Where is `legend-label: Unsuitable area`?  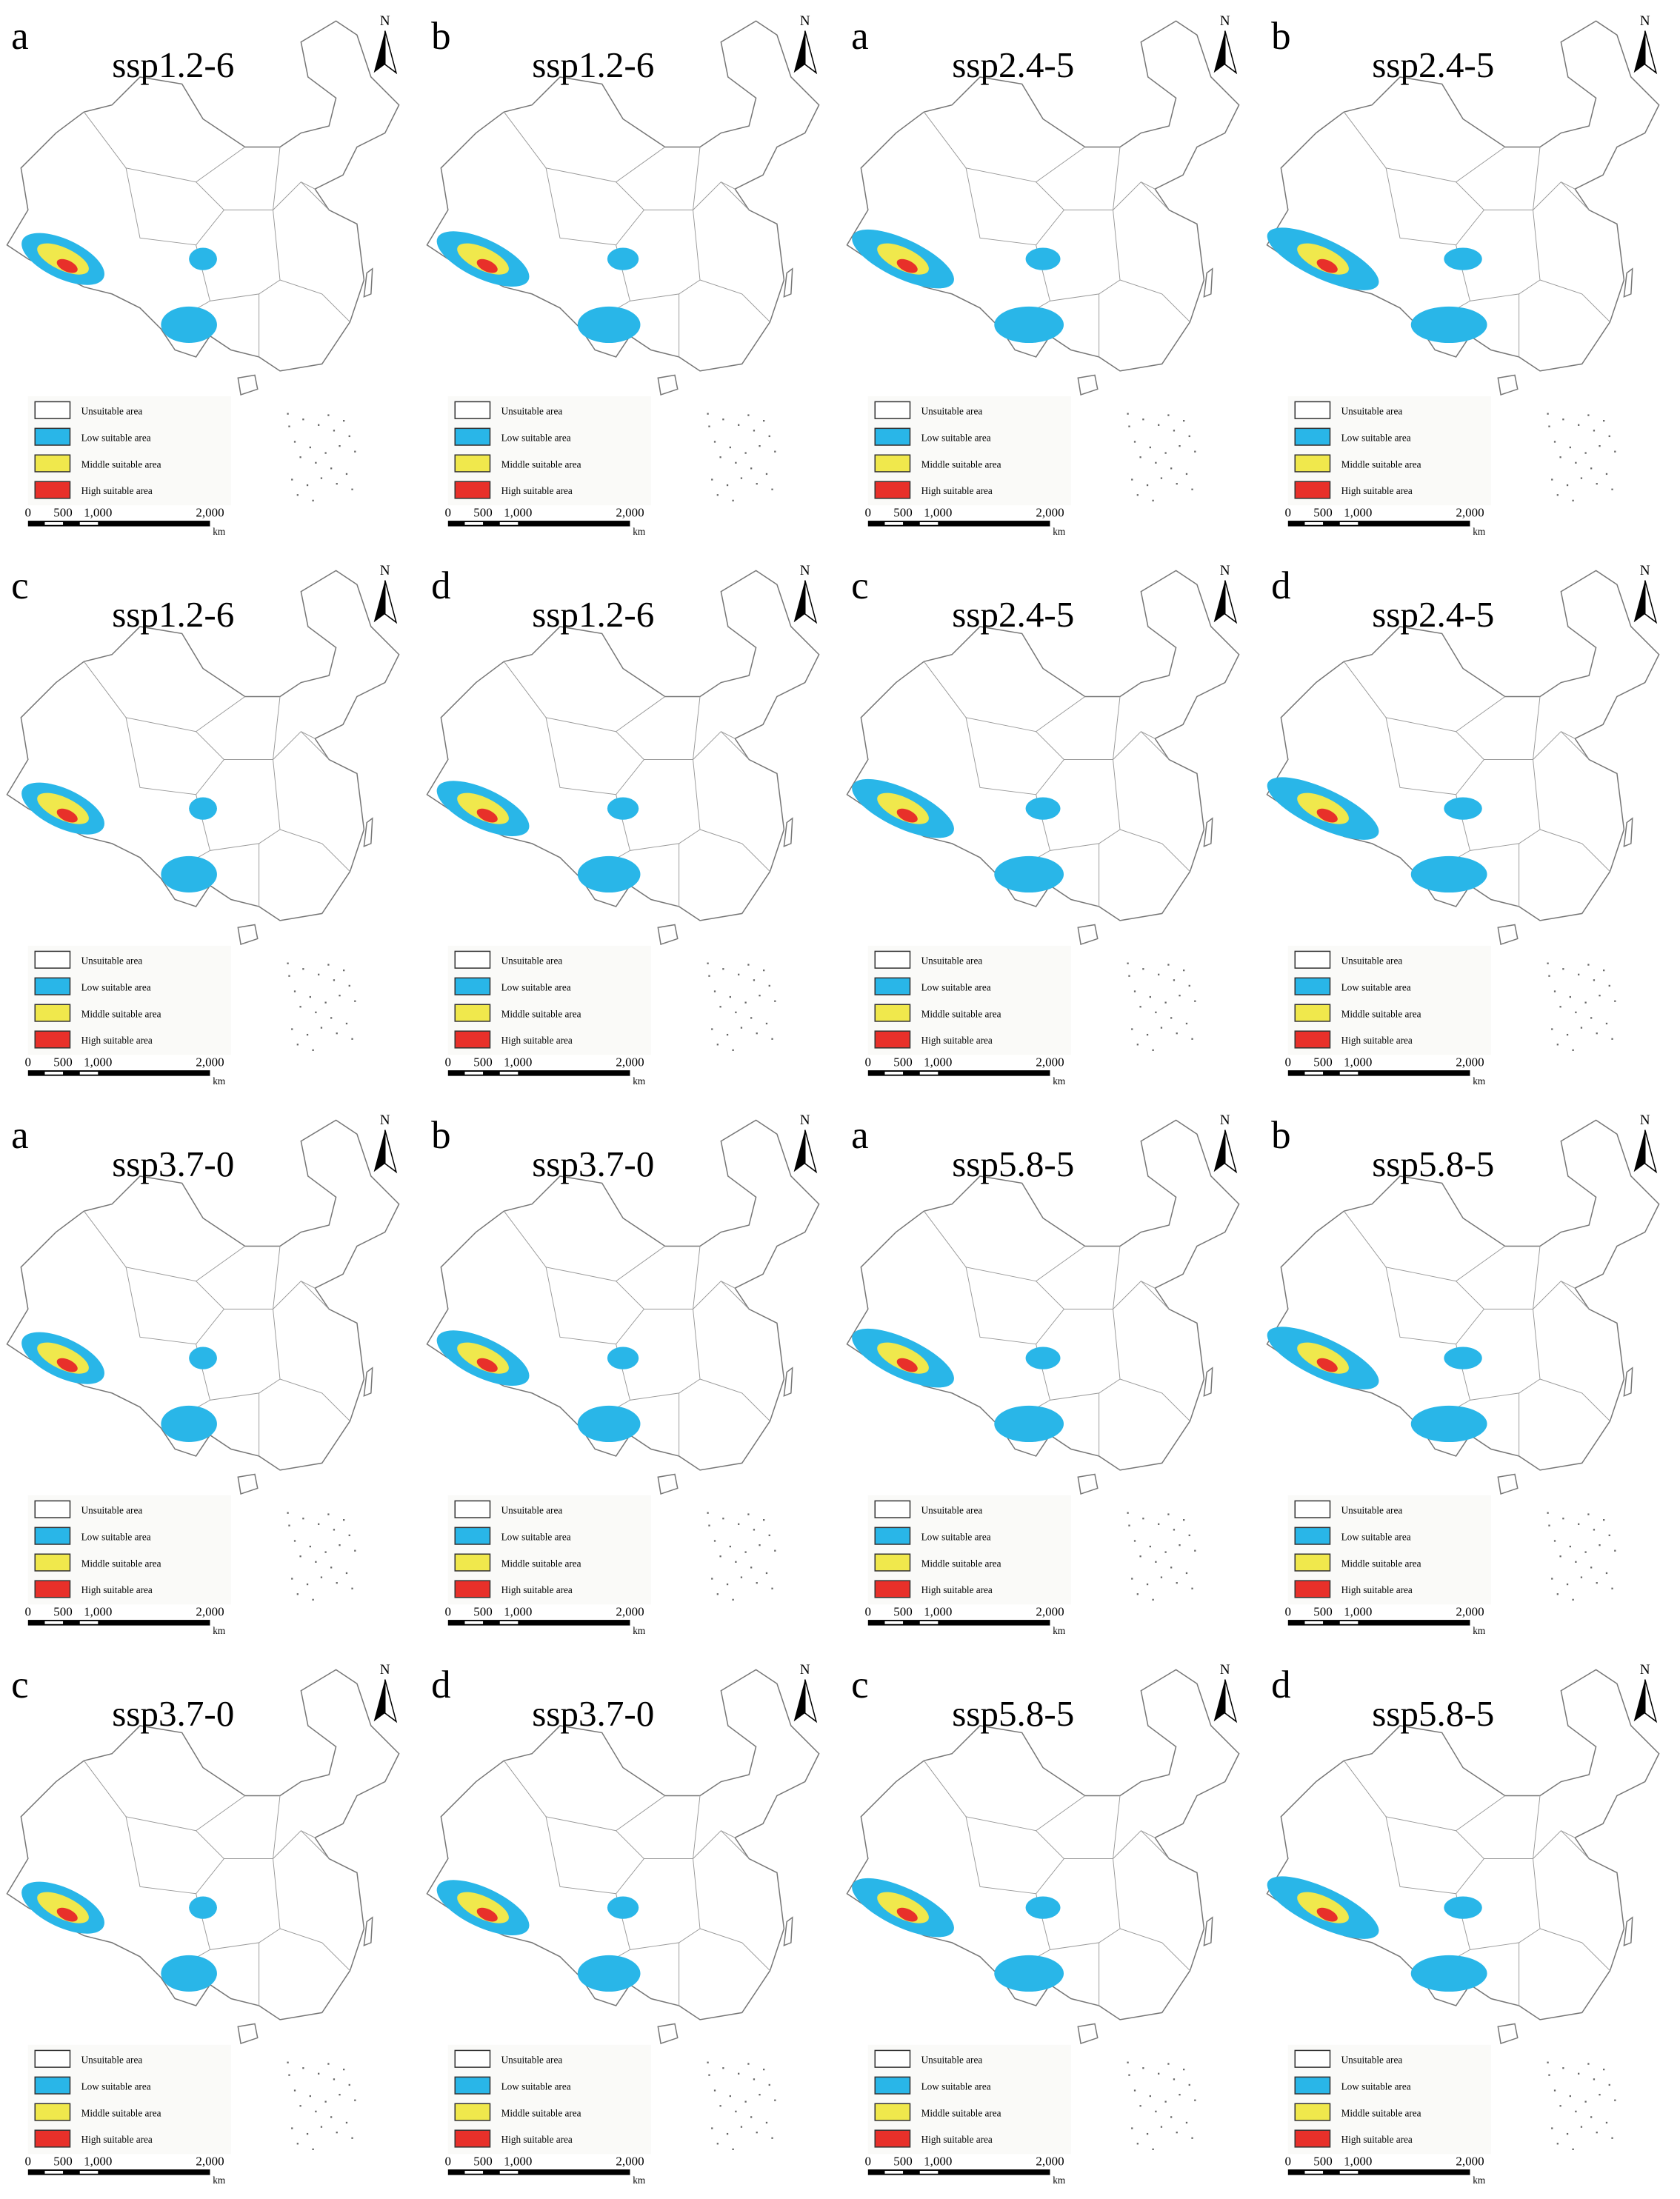 legend-label: Unsuitable area is located at coordinates (532, 2059).